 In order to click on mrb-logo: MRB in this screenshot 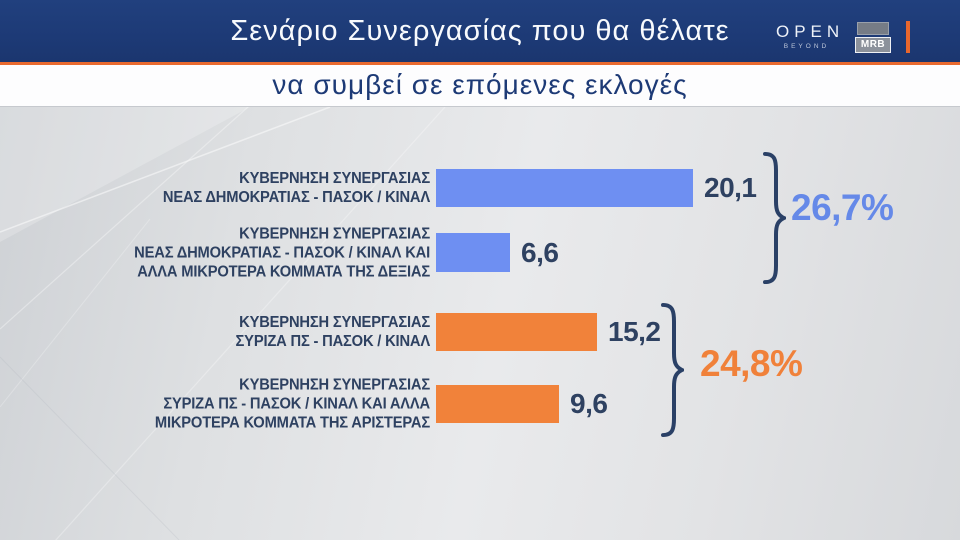, I will do `click(873, 37)`.